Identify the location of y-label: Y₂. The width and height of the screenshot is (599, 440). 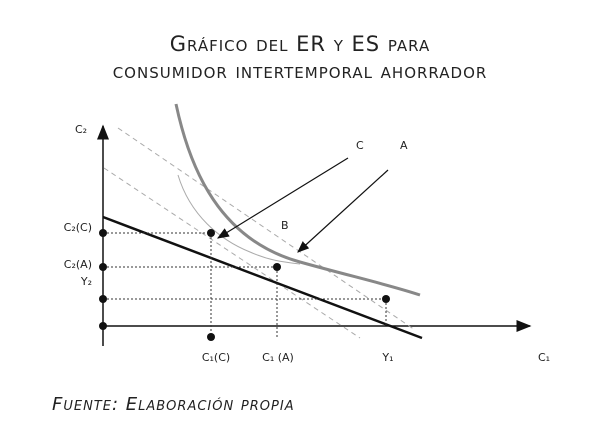
(86, 281).